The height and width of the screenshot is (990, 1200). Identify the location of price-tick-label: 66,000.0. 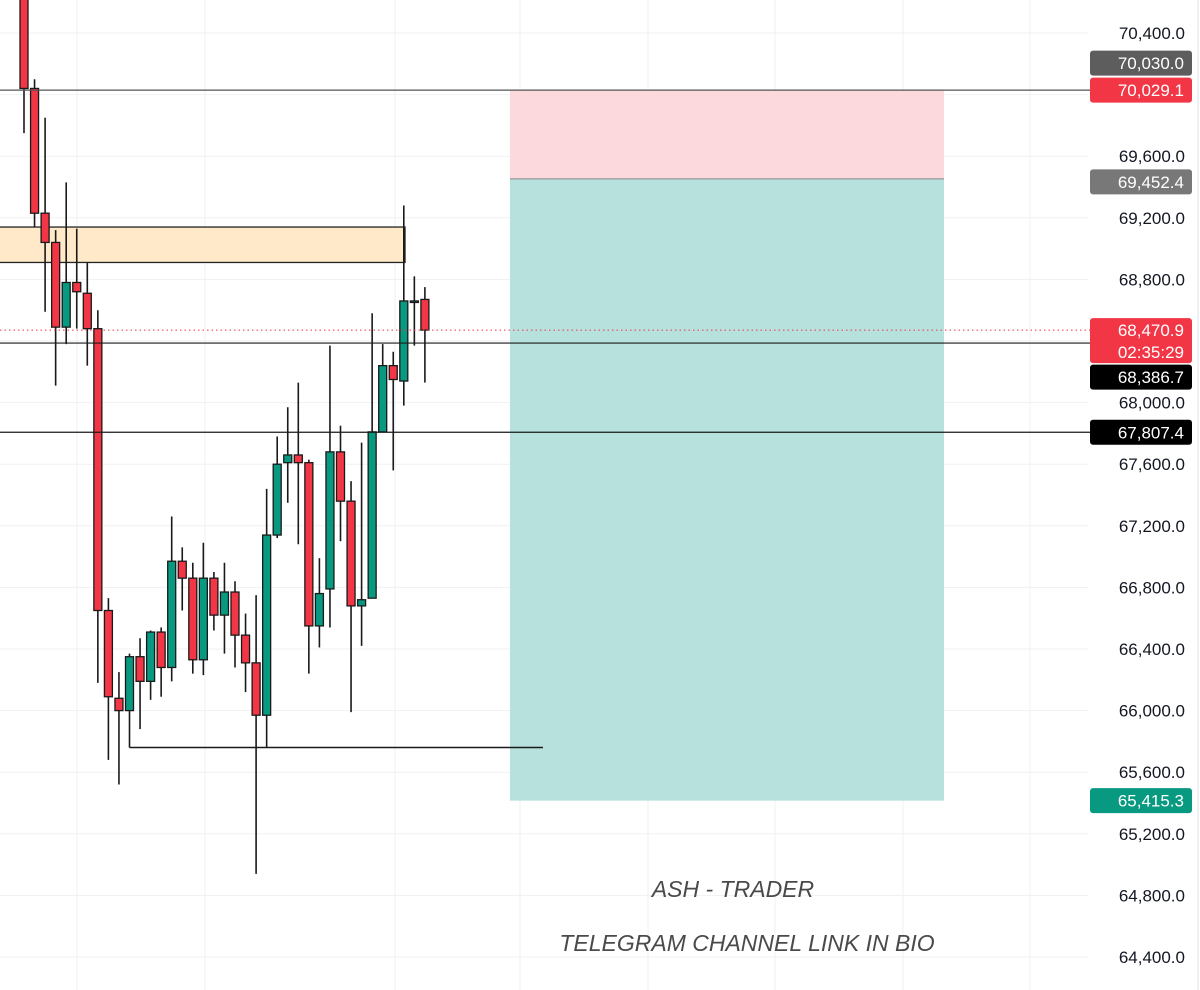
(1152, 711).